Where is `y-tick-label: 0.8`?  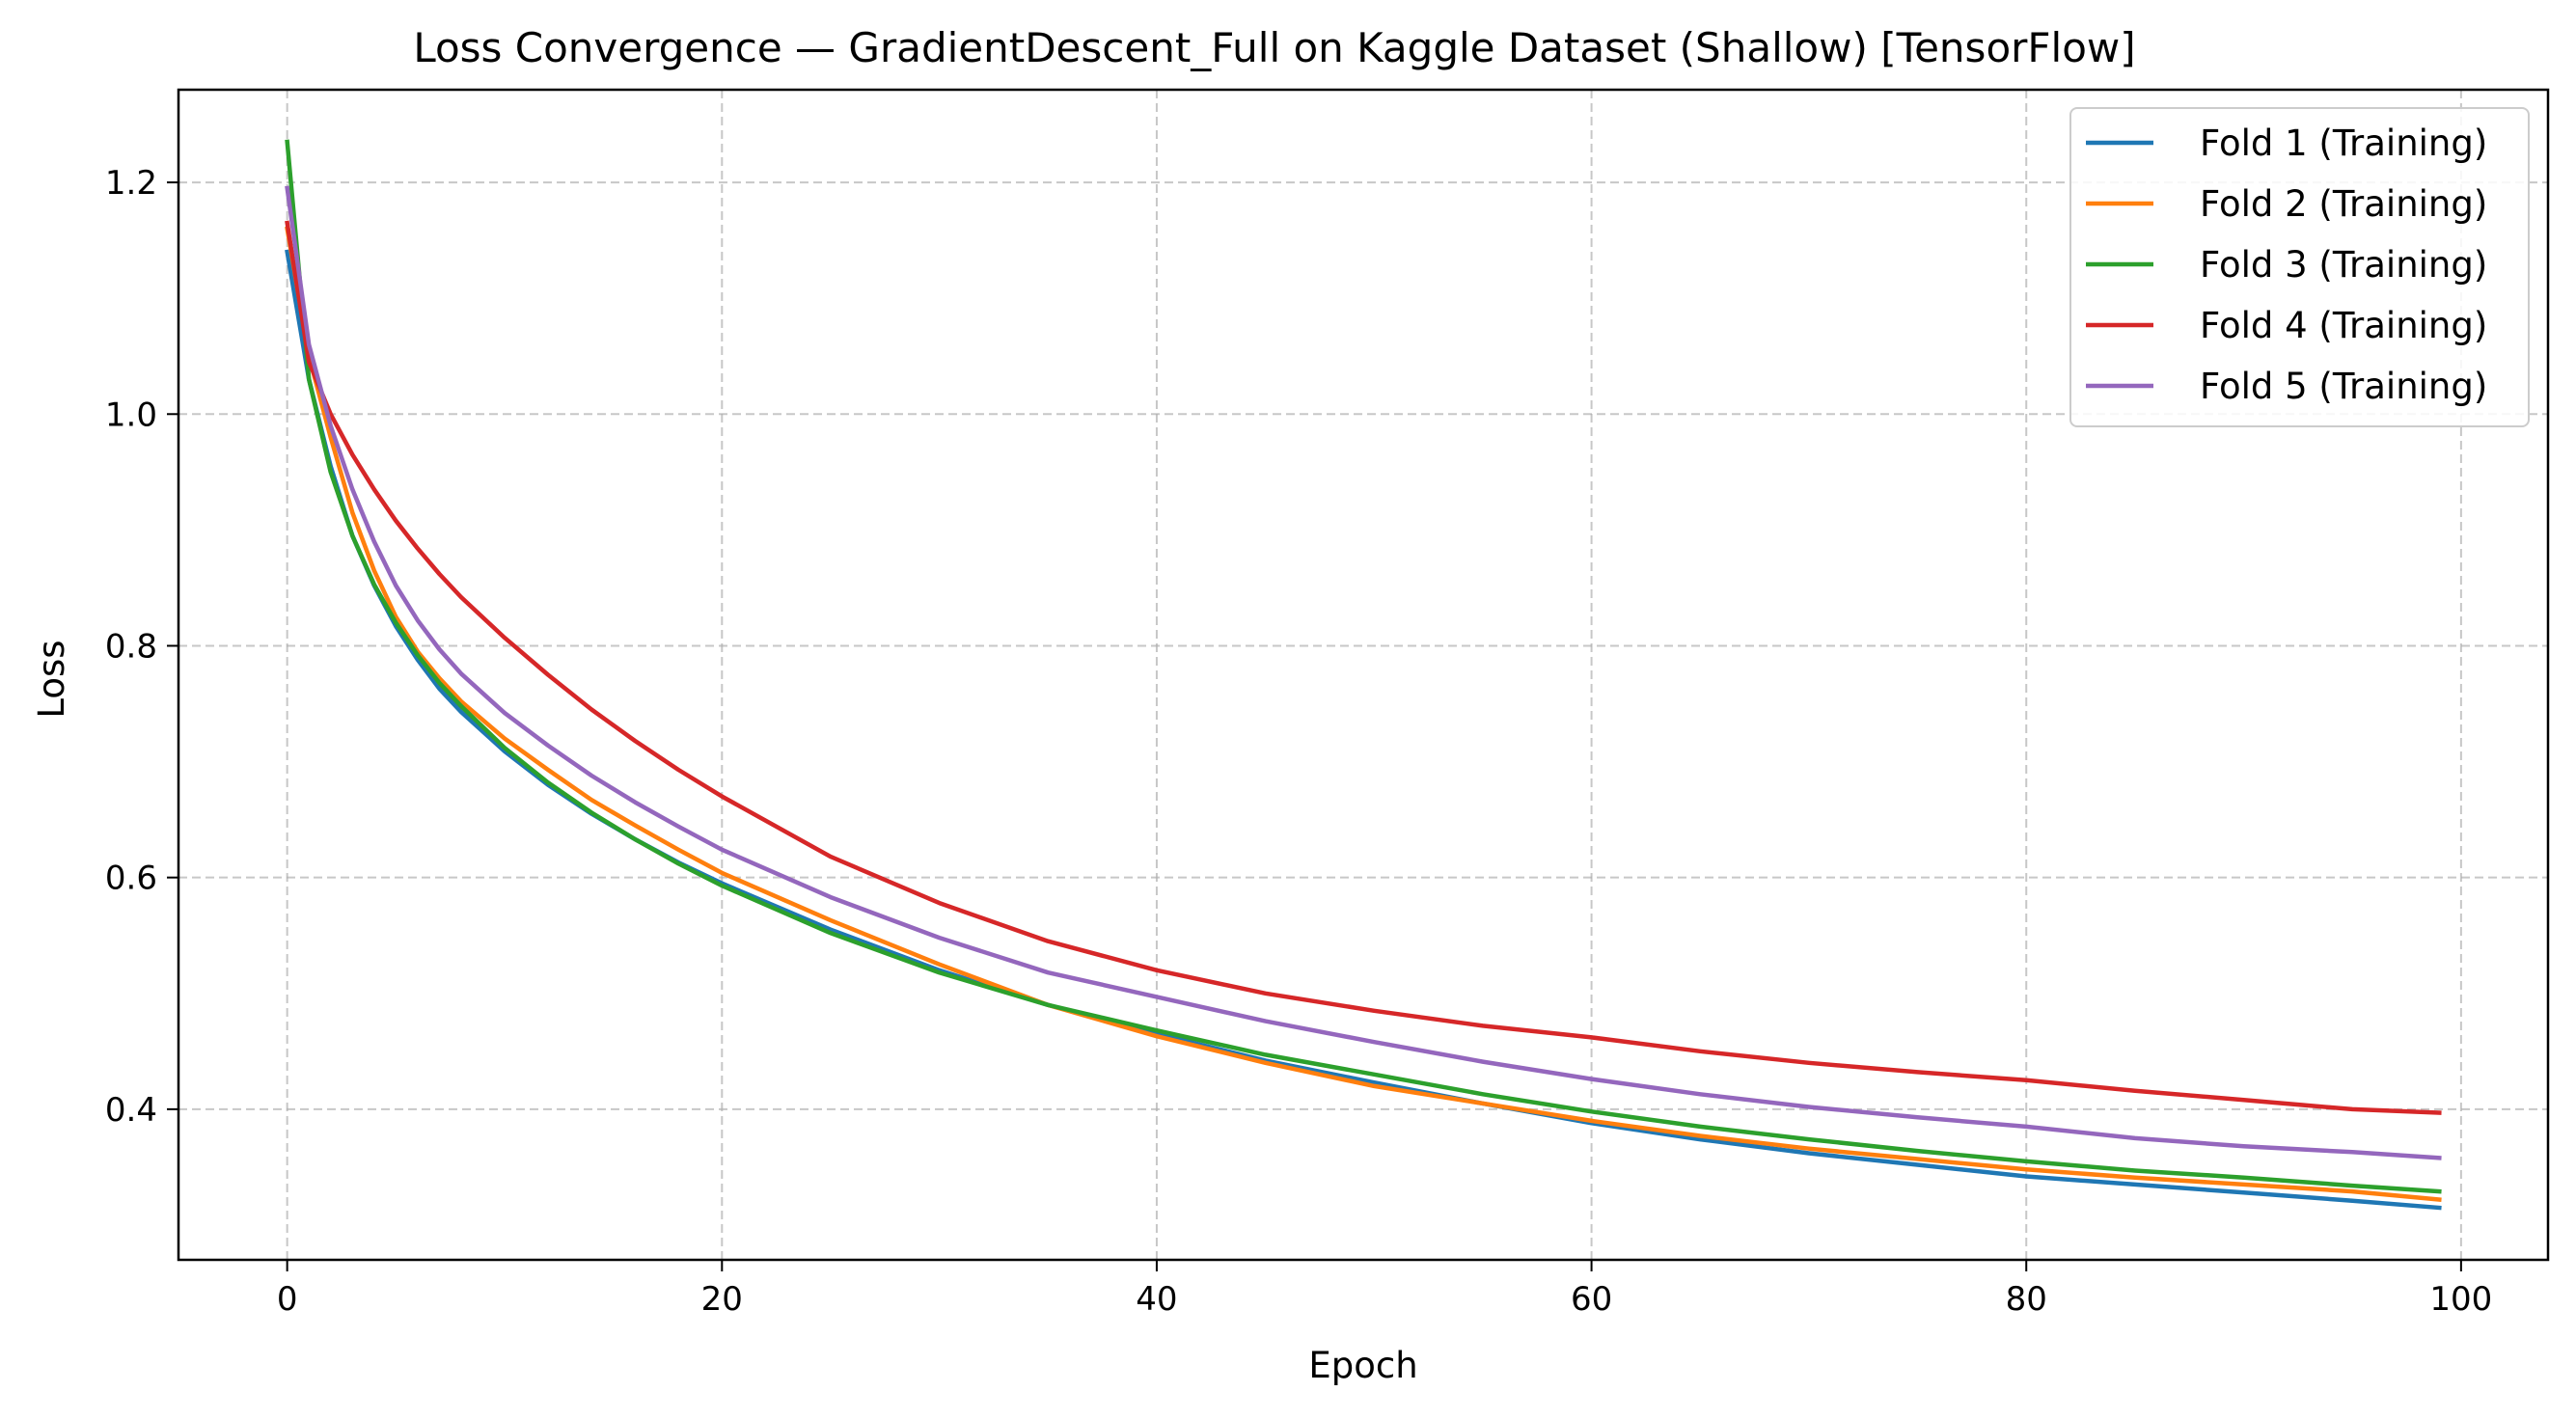 y-tick-label: 0.8 is located at coordinates (131, 646).